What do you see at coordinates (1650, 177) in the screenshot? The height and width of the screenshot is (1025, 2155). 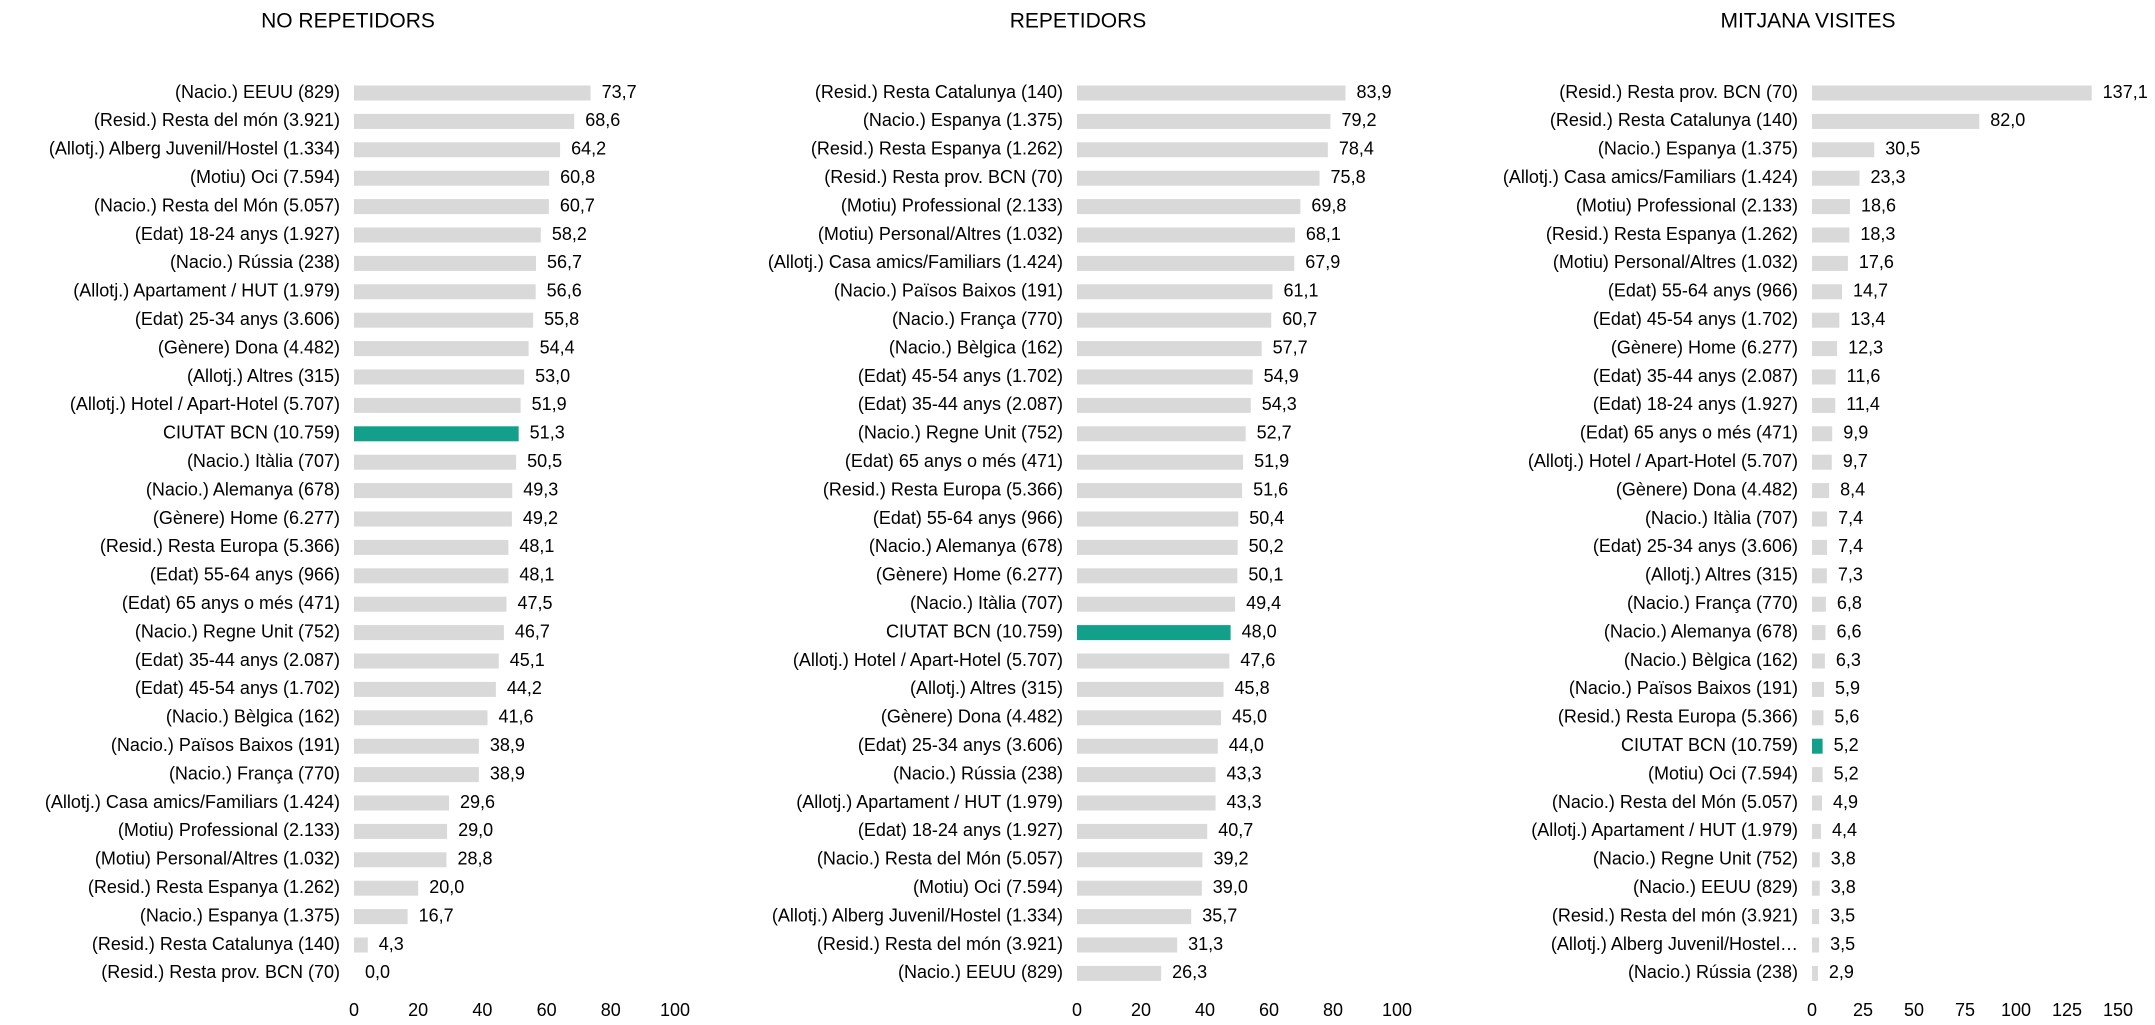 I see `category-label: (Allotj.) Casa amics/Familiars (1.424)` at bounding box center [1650, 177].